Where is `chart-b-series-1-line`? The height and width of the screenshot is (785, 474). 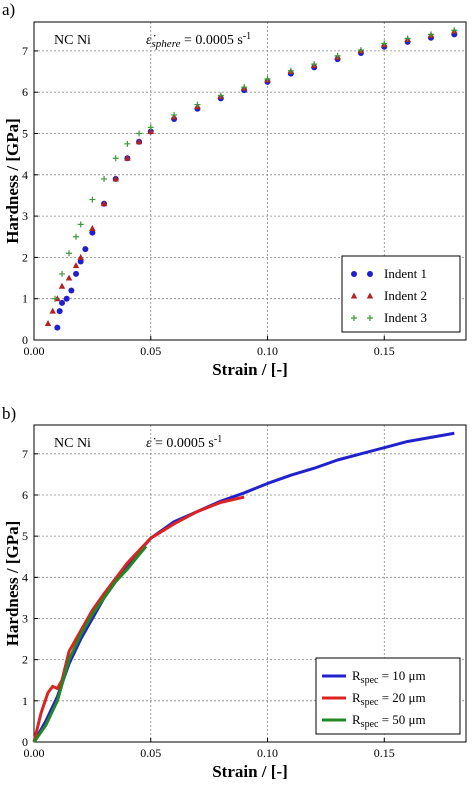 chart-b-series-1-line is located at coordinates (138, 619).